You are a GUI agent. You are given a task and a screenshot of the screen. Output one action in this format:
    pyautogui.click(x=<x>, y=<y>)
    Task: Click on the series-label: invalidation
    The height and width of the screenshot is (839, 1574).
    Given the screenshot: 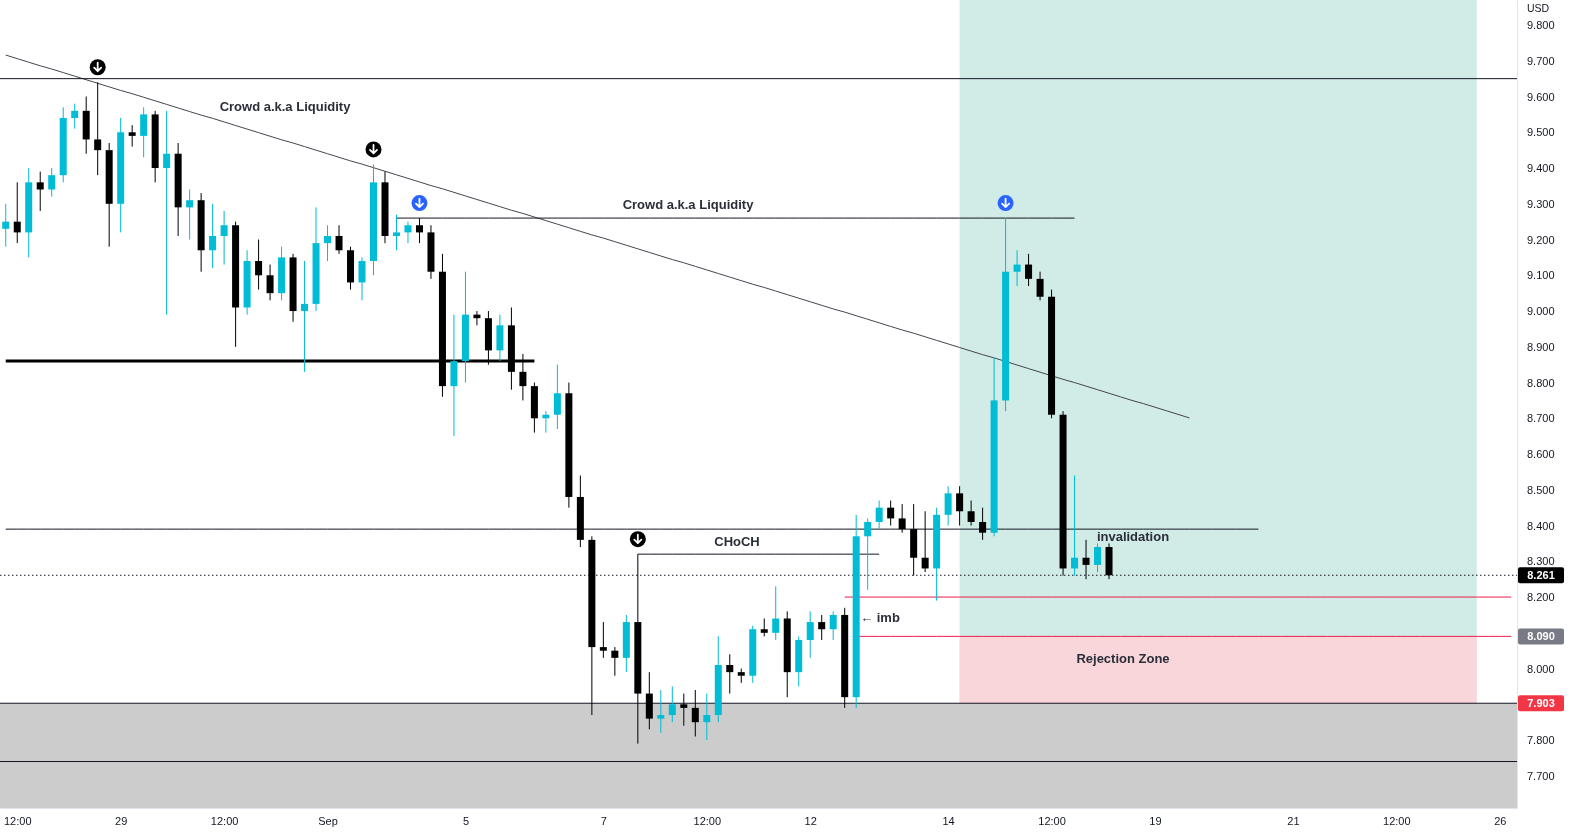 What is the action you would take?
    pyautogui.click(x=1133, y=536)
    